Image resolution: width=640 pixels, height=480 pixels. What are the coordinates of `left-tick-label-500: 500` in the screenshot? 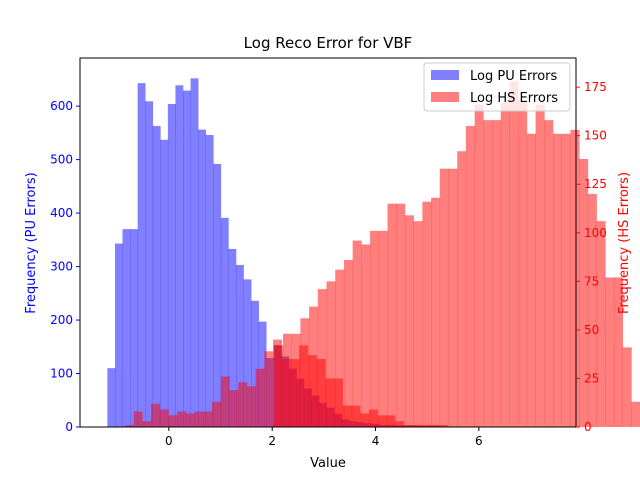 It's located at (61, 160).